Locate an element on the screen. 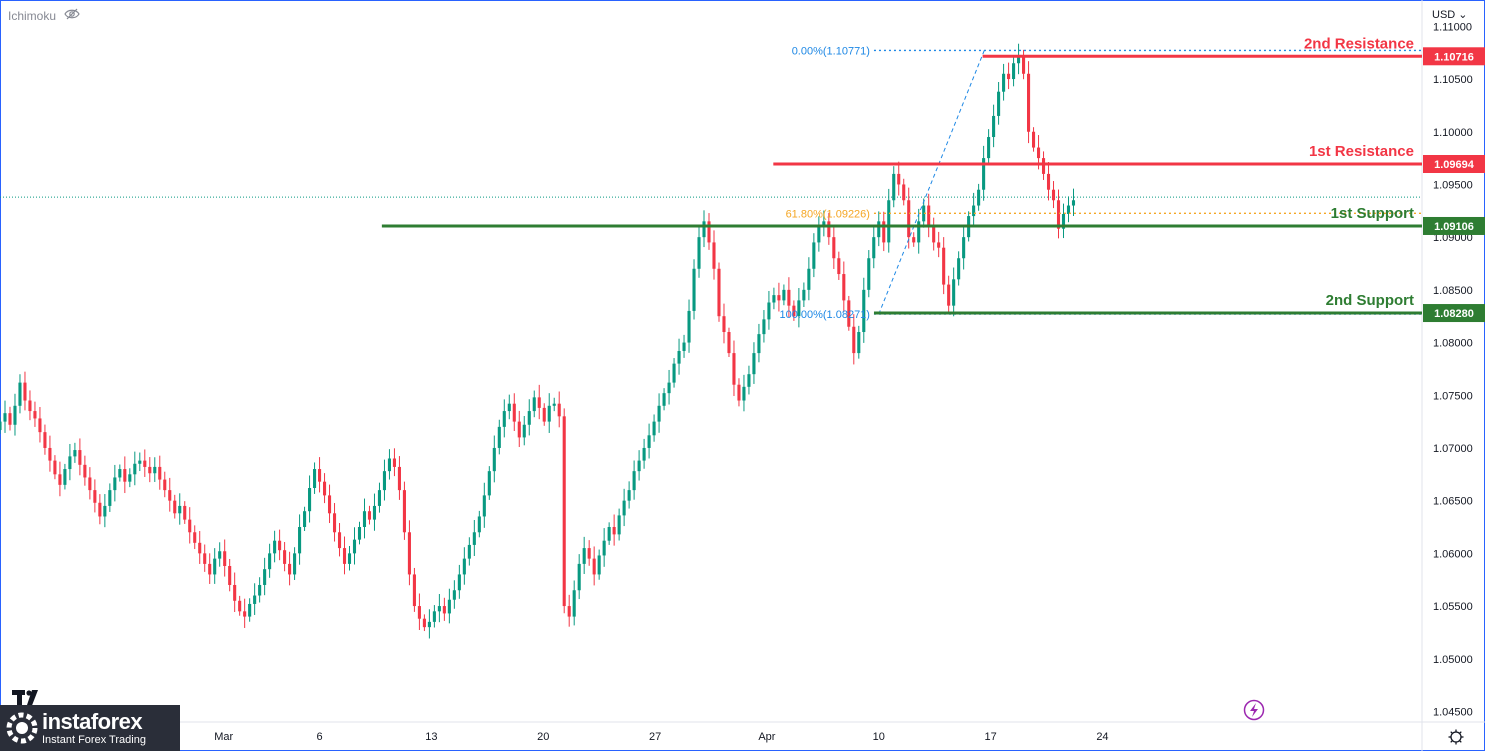 This screenshot has height=756, width=1485. level-name: 1st Resistance is located at coordinates (1361, 151).